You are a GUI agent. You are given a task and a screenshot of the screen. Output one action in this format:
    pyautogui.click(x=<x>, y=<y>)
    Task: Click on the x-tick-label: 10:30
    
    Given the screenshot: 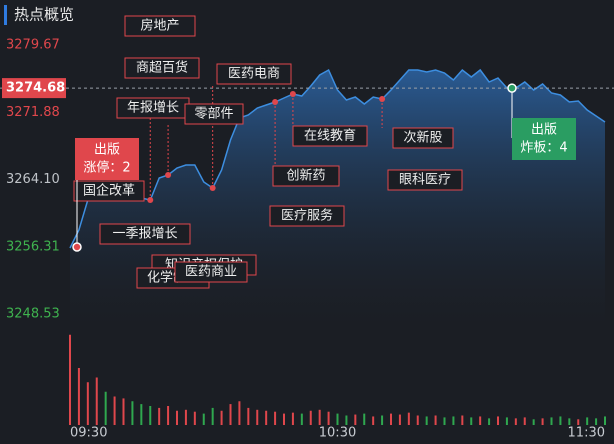 What is the action you would take?
    pyautogui.click(x=337, y=433)
    